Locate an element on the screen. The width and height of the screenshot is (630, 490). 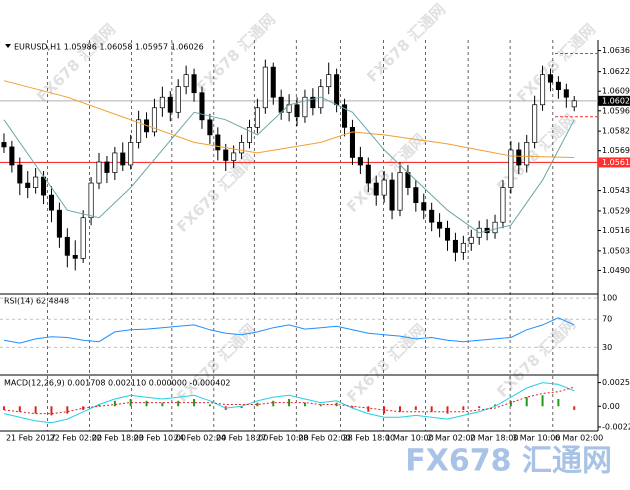
x-tick-label: 6 Mar 02:00 is located at coordinates (579, 438).